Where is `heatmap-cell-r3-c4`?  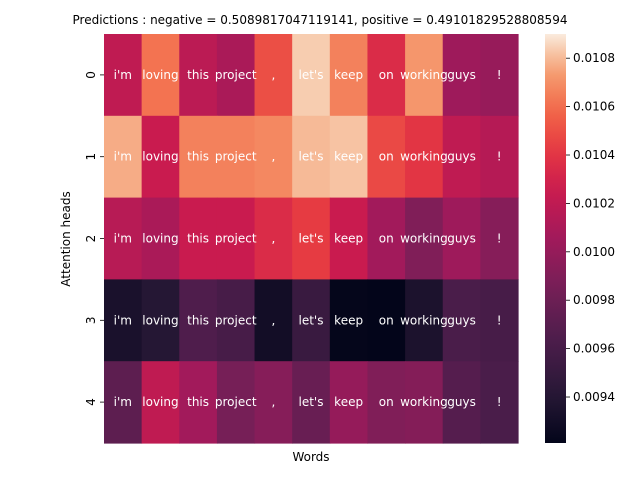
heatmap-cell-r3-c4 is located at coordinates (273, 320).